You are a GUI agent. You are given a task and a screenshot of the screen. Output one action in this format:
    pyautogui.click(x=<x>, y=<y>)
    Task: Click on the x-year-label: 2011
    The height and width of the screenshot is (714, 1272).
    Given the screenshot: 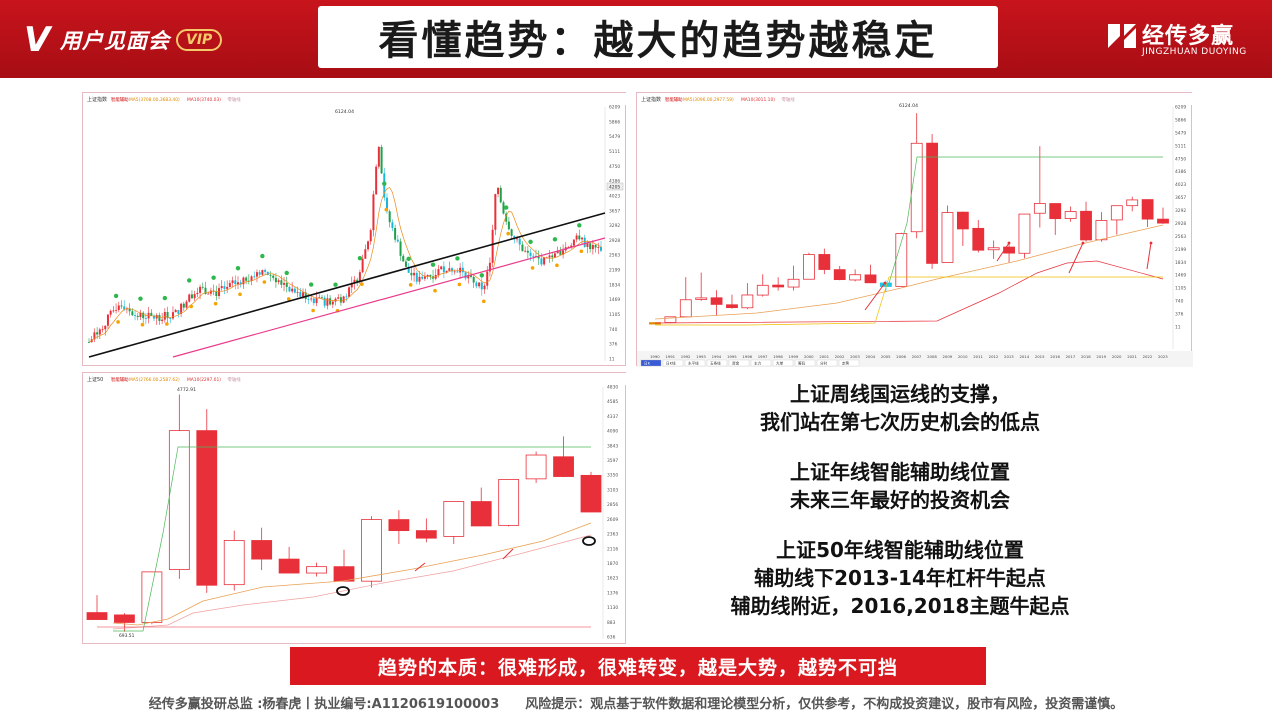 What is the action you would take?
    pyautogui.click(x=978, y=356)
    